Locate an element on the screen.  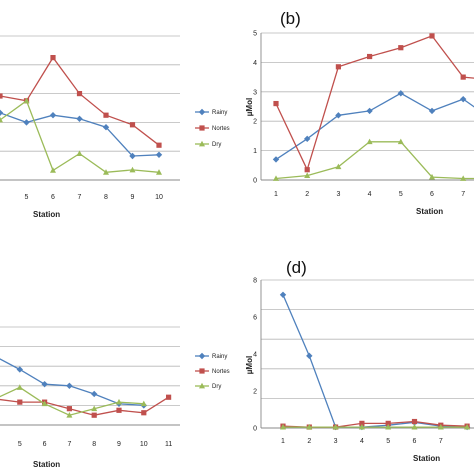
legend-label: Nortes is located at coordinates (221, 372).